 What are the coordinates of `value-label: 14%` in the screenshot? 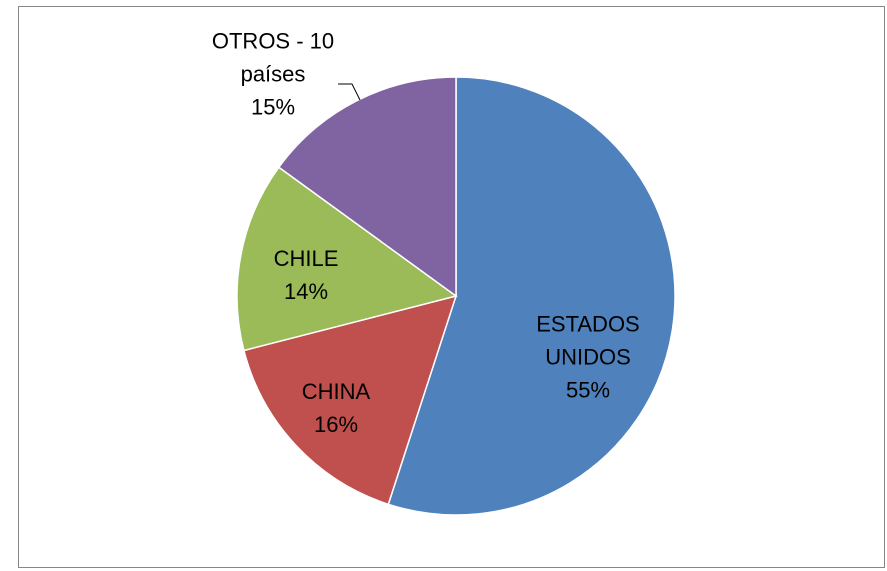 It's located at (306, 291).